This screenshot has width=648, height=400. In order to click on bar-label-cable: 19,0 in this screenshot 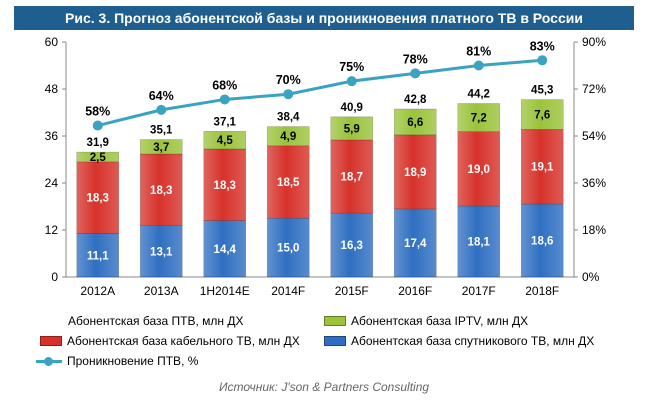, I will do `click(479, 170)`.